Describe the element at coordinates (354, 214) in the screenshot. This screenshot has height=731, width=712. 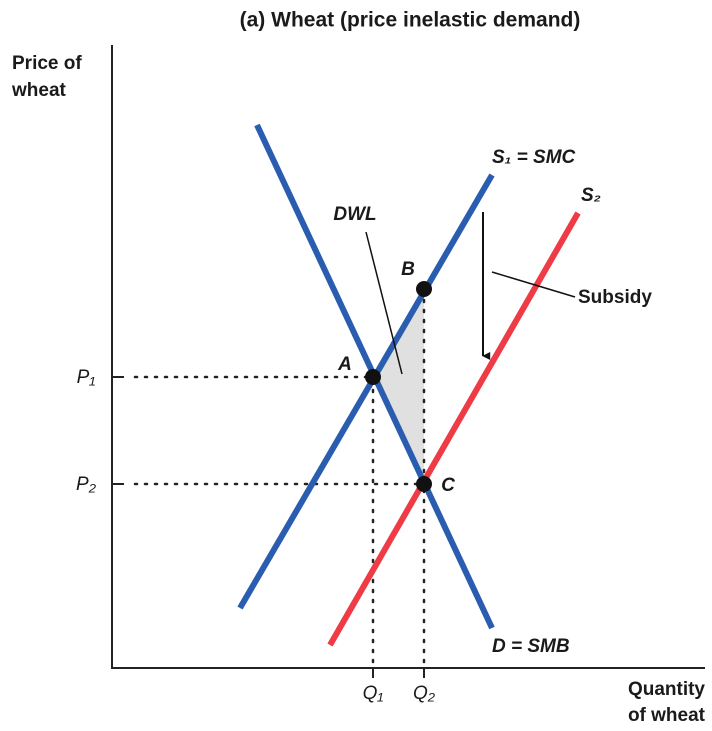
I see `dwl-label: DWL` at that location.